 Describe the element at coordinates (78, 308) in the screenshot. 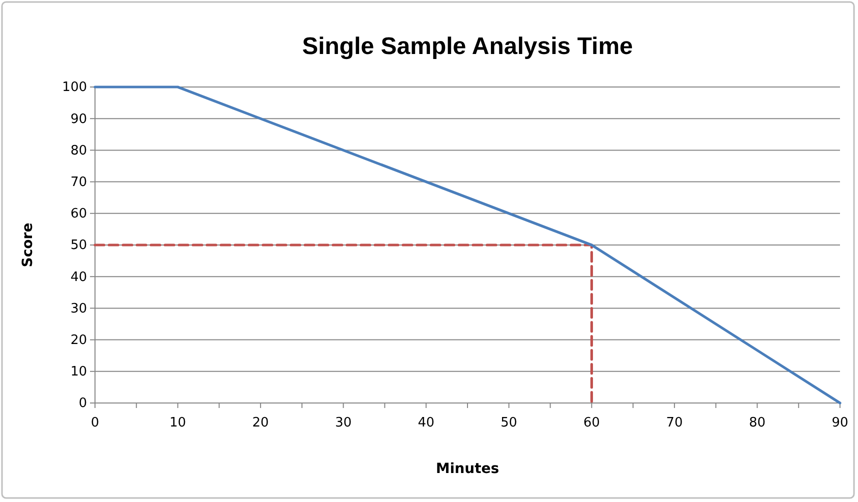

I see `y-tick-label: 30` at that location.